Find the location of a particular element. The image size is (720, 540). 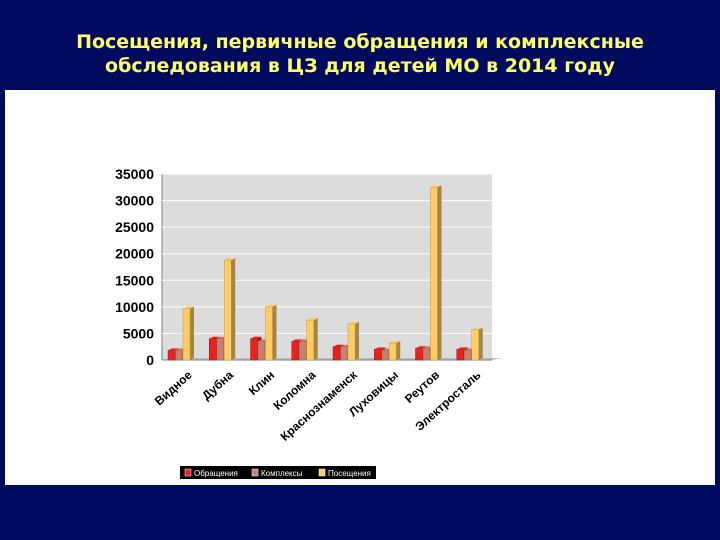

legend-label: Обращения is located at coordinates (216, 473).